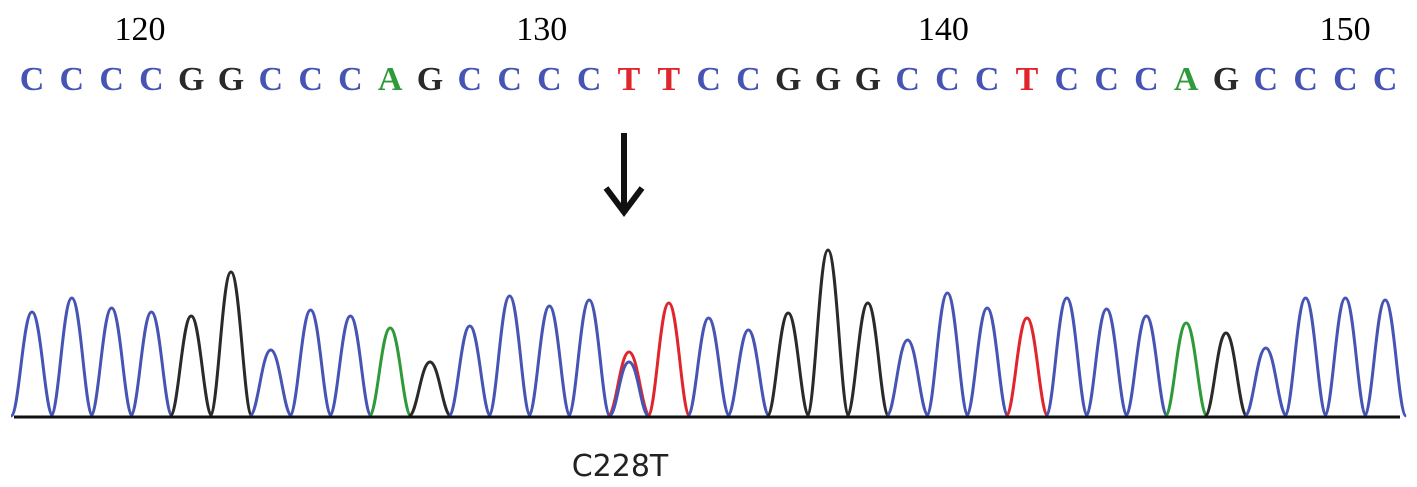 This screenshot has width=1417, height=487. I want to click on mutation-label: C228T, so click(620, 466).